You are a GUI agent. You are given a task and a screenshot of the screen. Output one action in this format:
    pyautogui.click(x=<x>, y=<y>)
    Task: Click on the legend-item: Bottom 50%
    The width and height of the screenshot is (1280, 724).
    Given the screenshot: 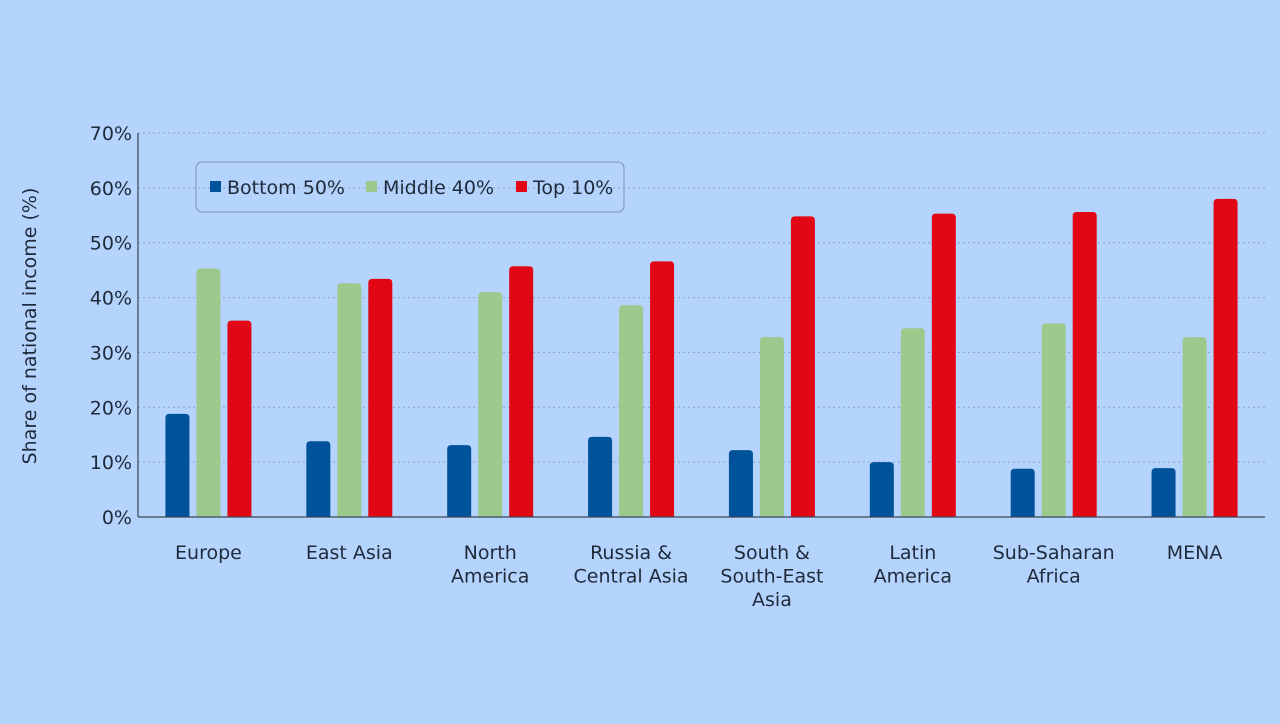 What is the action you would take?
    pyautogui.click(x=277, y=188)
    